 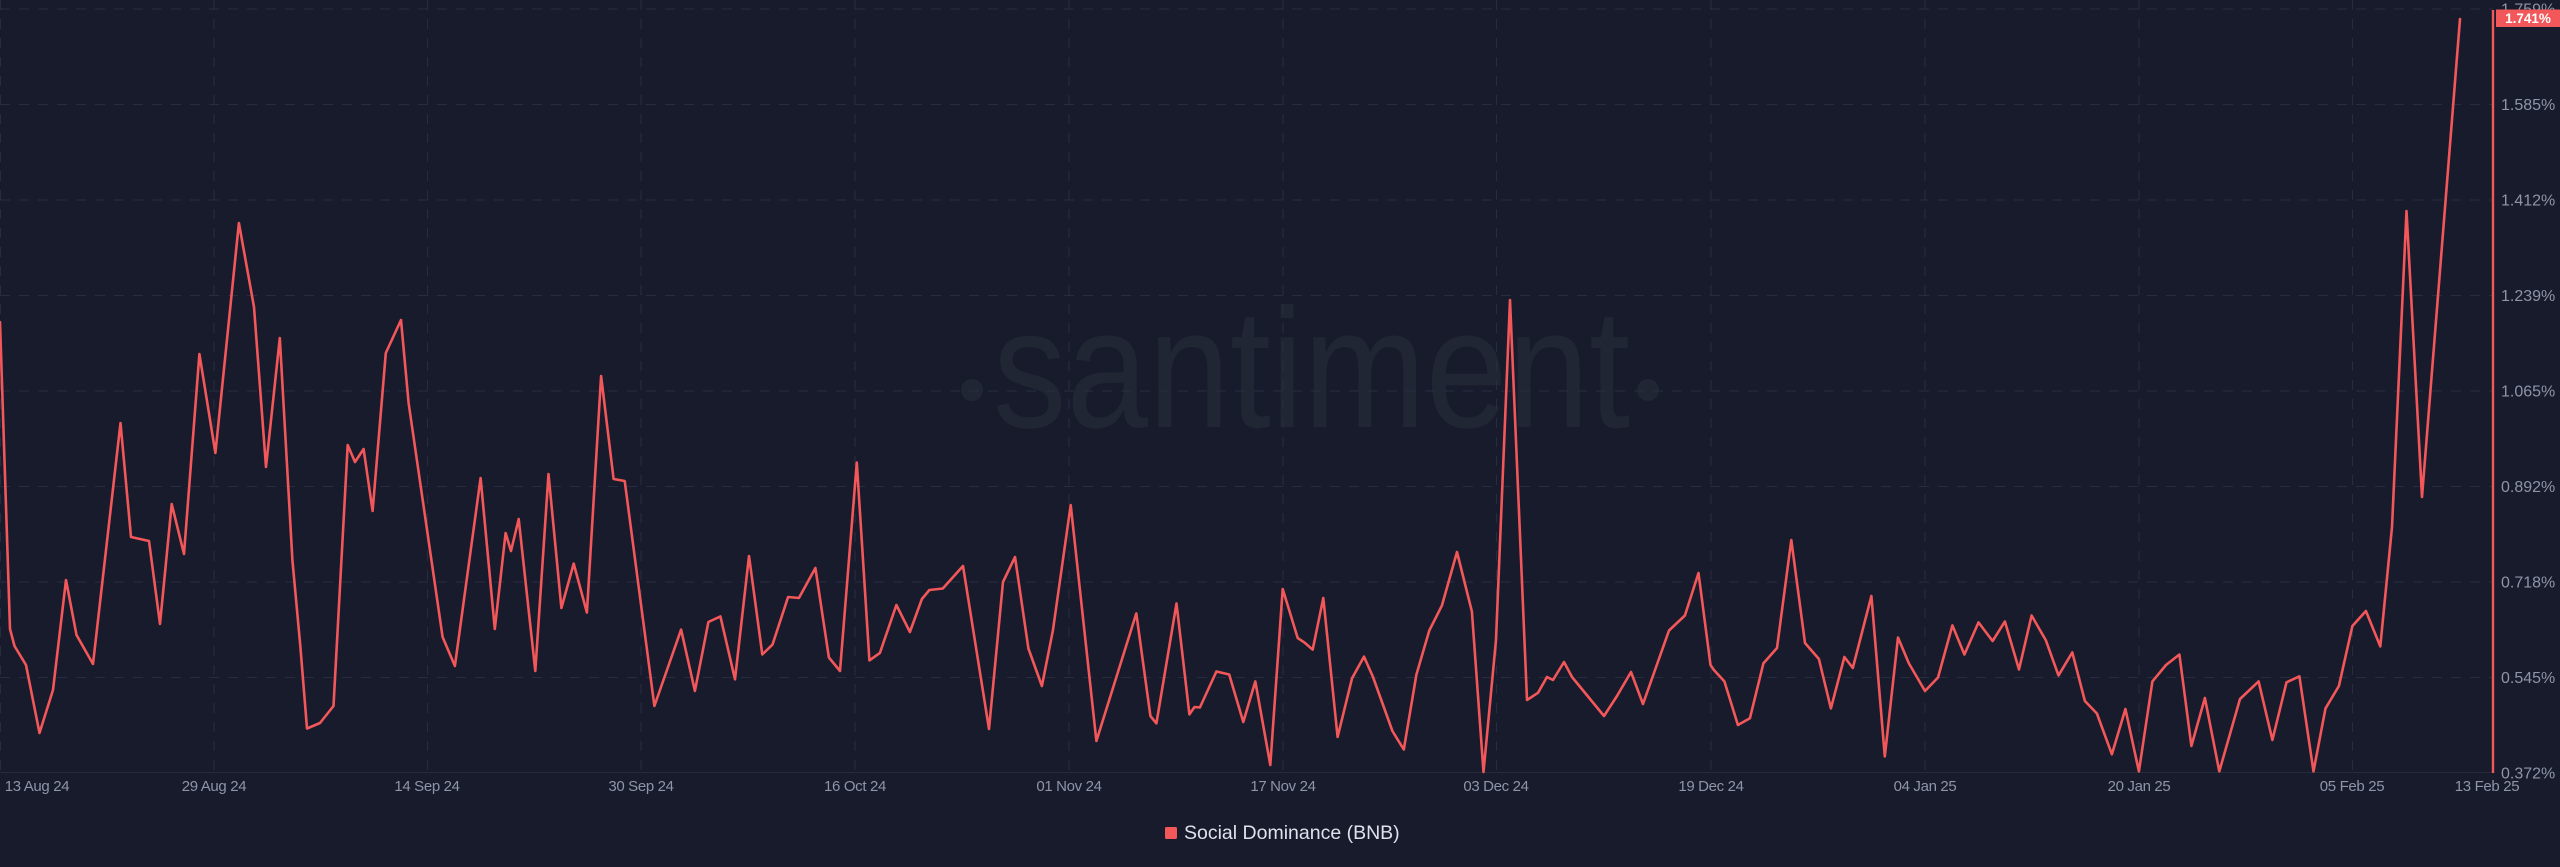 What do you see at coordinates (1282, 786) in the screenshot?
I see `svg-text: 17 Nov 24` at bounding box center [1282, 786].